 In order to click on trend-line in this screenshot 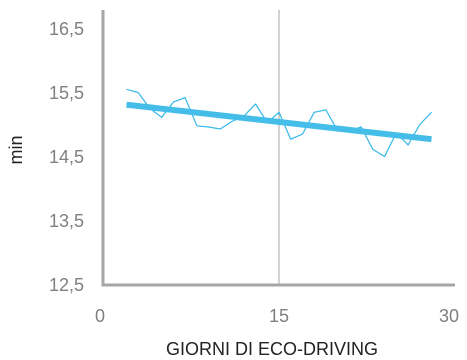, I will do `click(279, 122)`.